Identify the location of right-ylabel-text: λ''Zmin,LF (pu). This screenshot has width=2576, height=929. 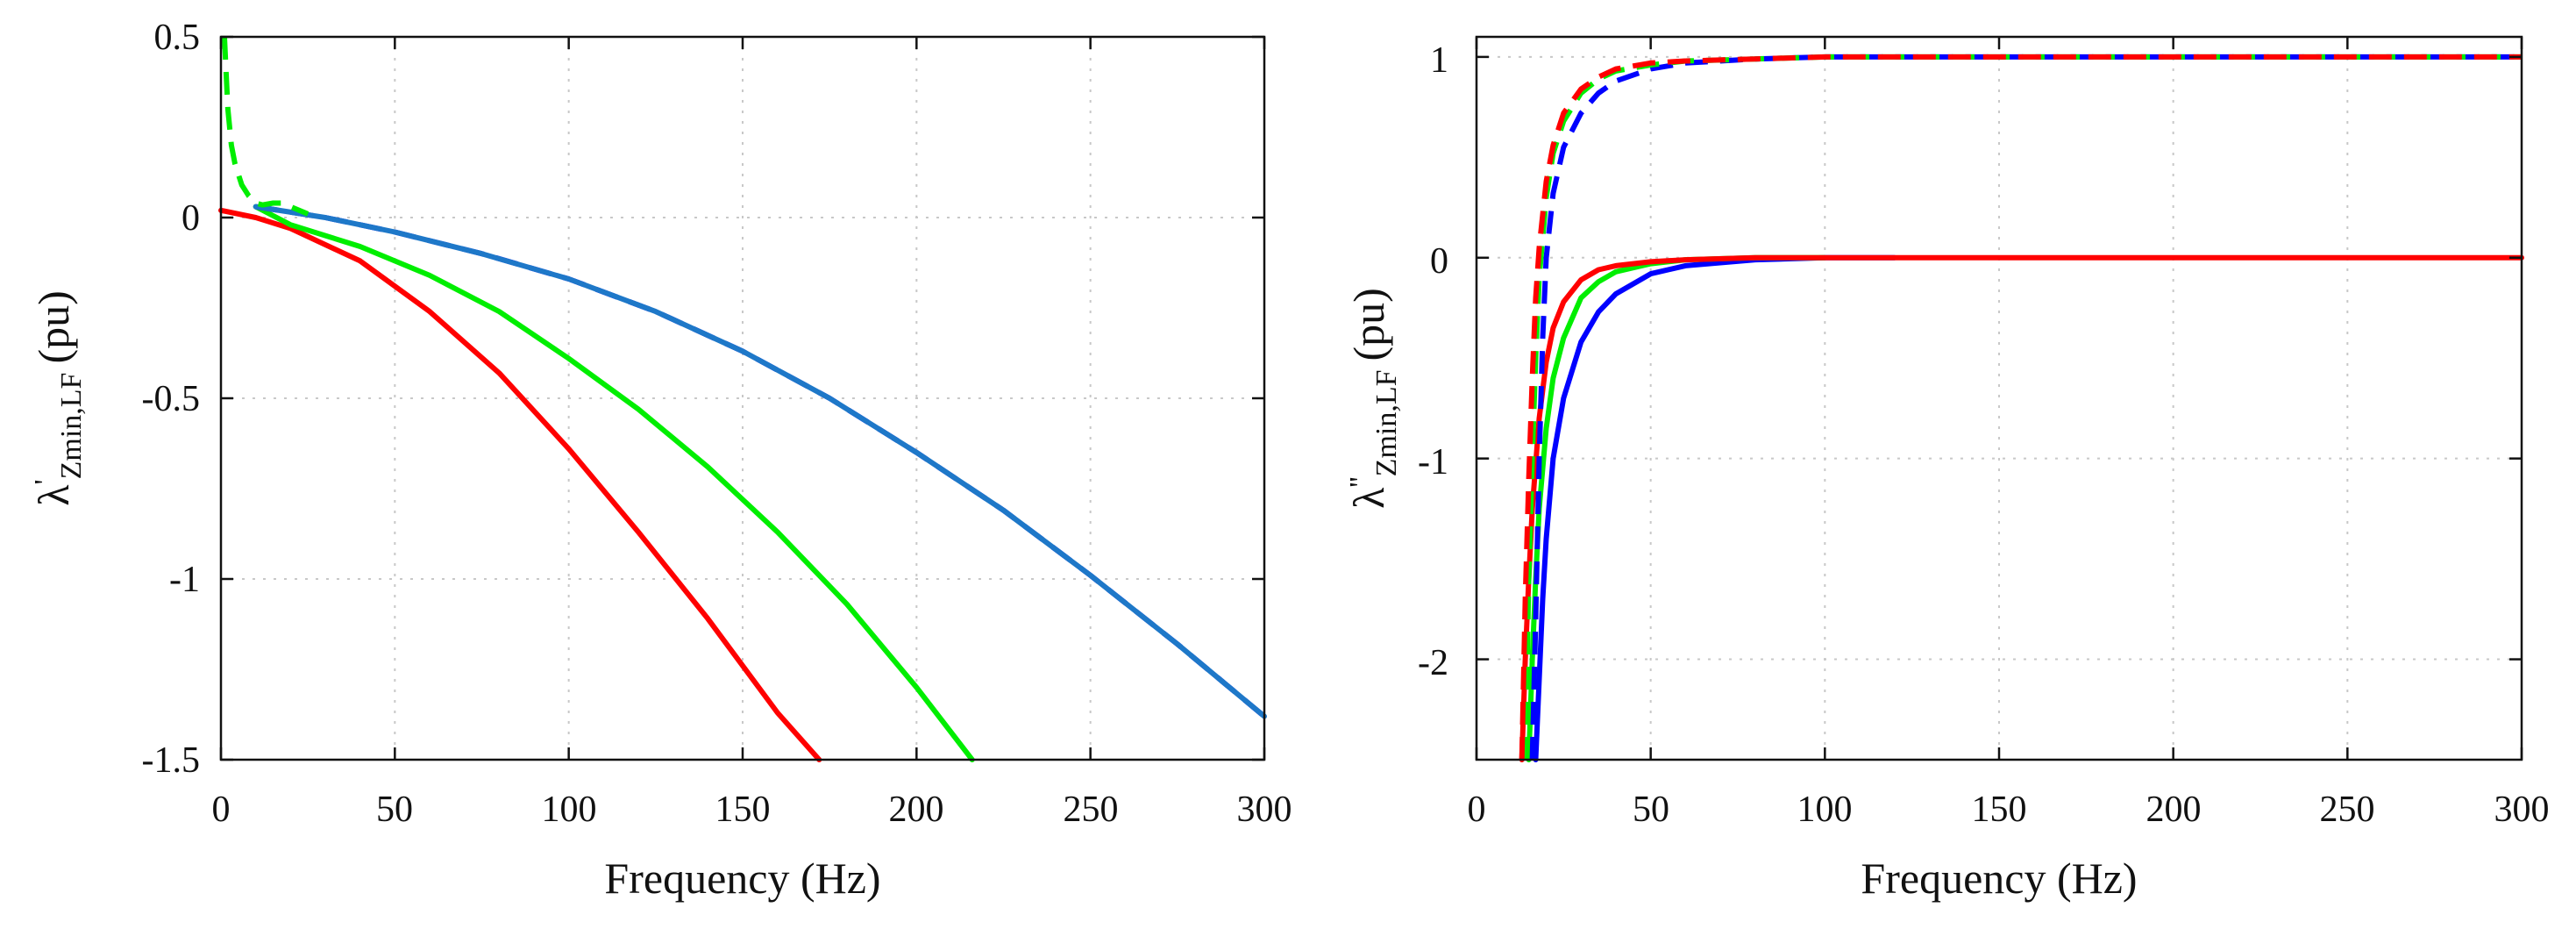
(1373, 398).